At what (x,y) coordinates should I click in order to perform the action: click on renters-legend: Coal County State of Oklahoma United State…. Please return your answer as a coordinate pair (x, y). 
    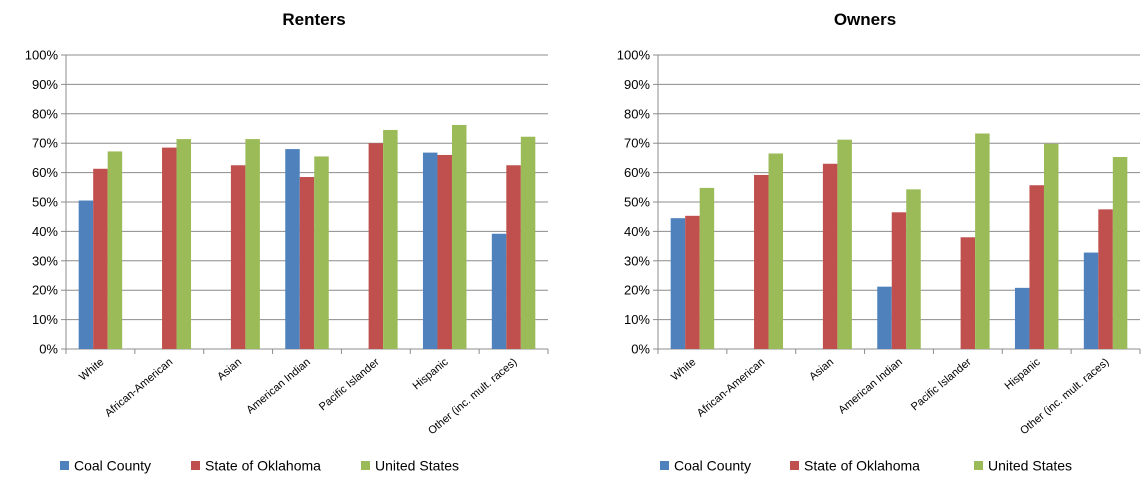
    Looking at the image, I should click on (259, 466).